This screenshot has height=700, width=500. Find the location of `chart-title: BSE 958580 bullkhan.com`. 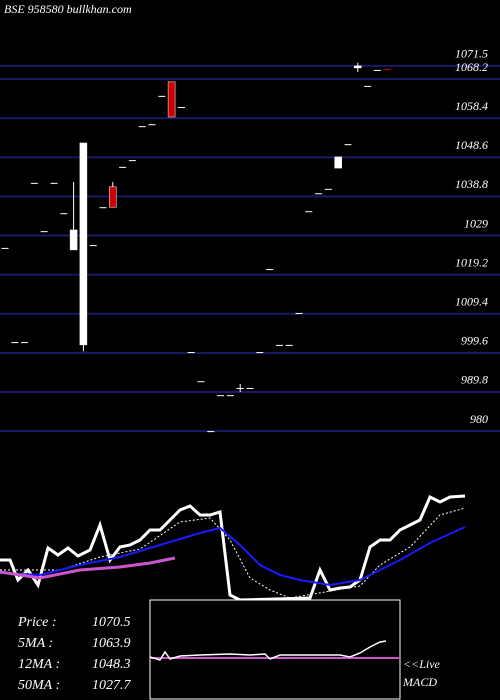

chart-title: BSE 958580 bullkhan.com is located at coordinates (68, 9).